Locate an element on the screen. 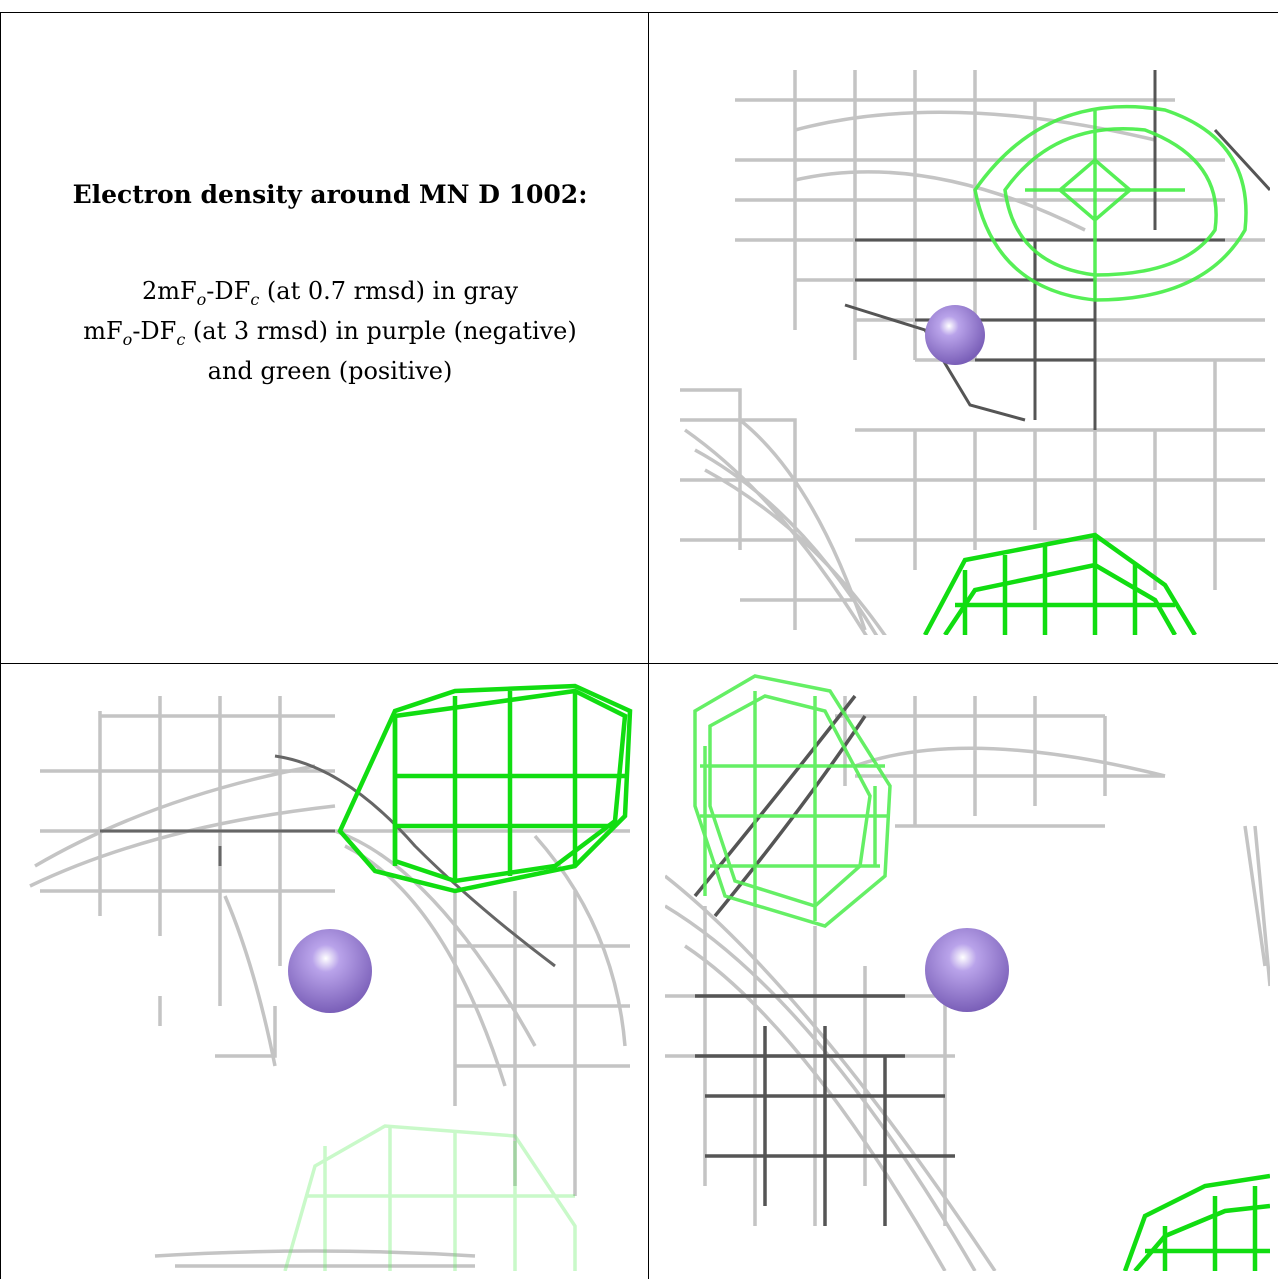 The image size is (1278, 1279). caption-line-2mfo: 2mFo-DFc (at 0.7 rmsd) in gray is located at coordinates (330, 293).